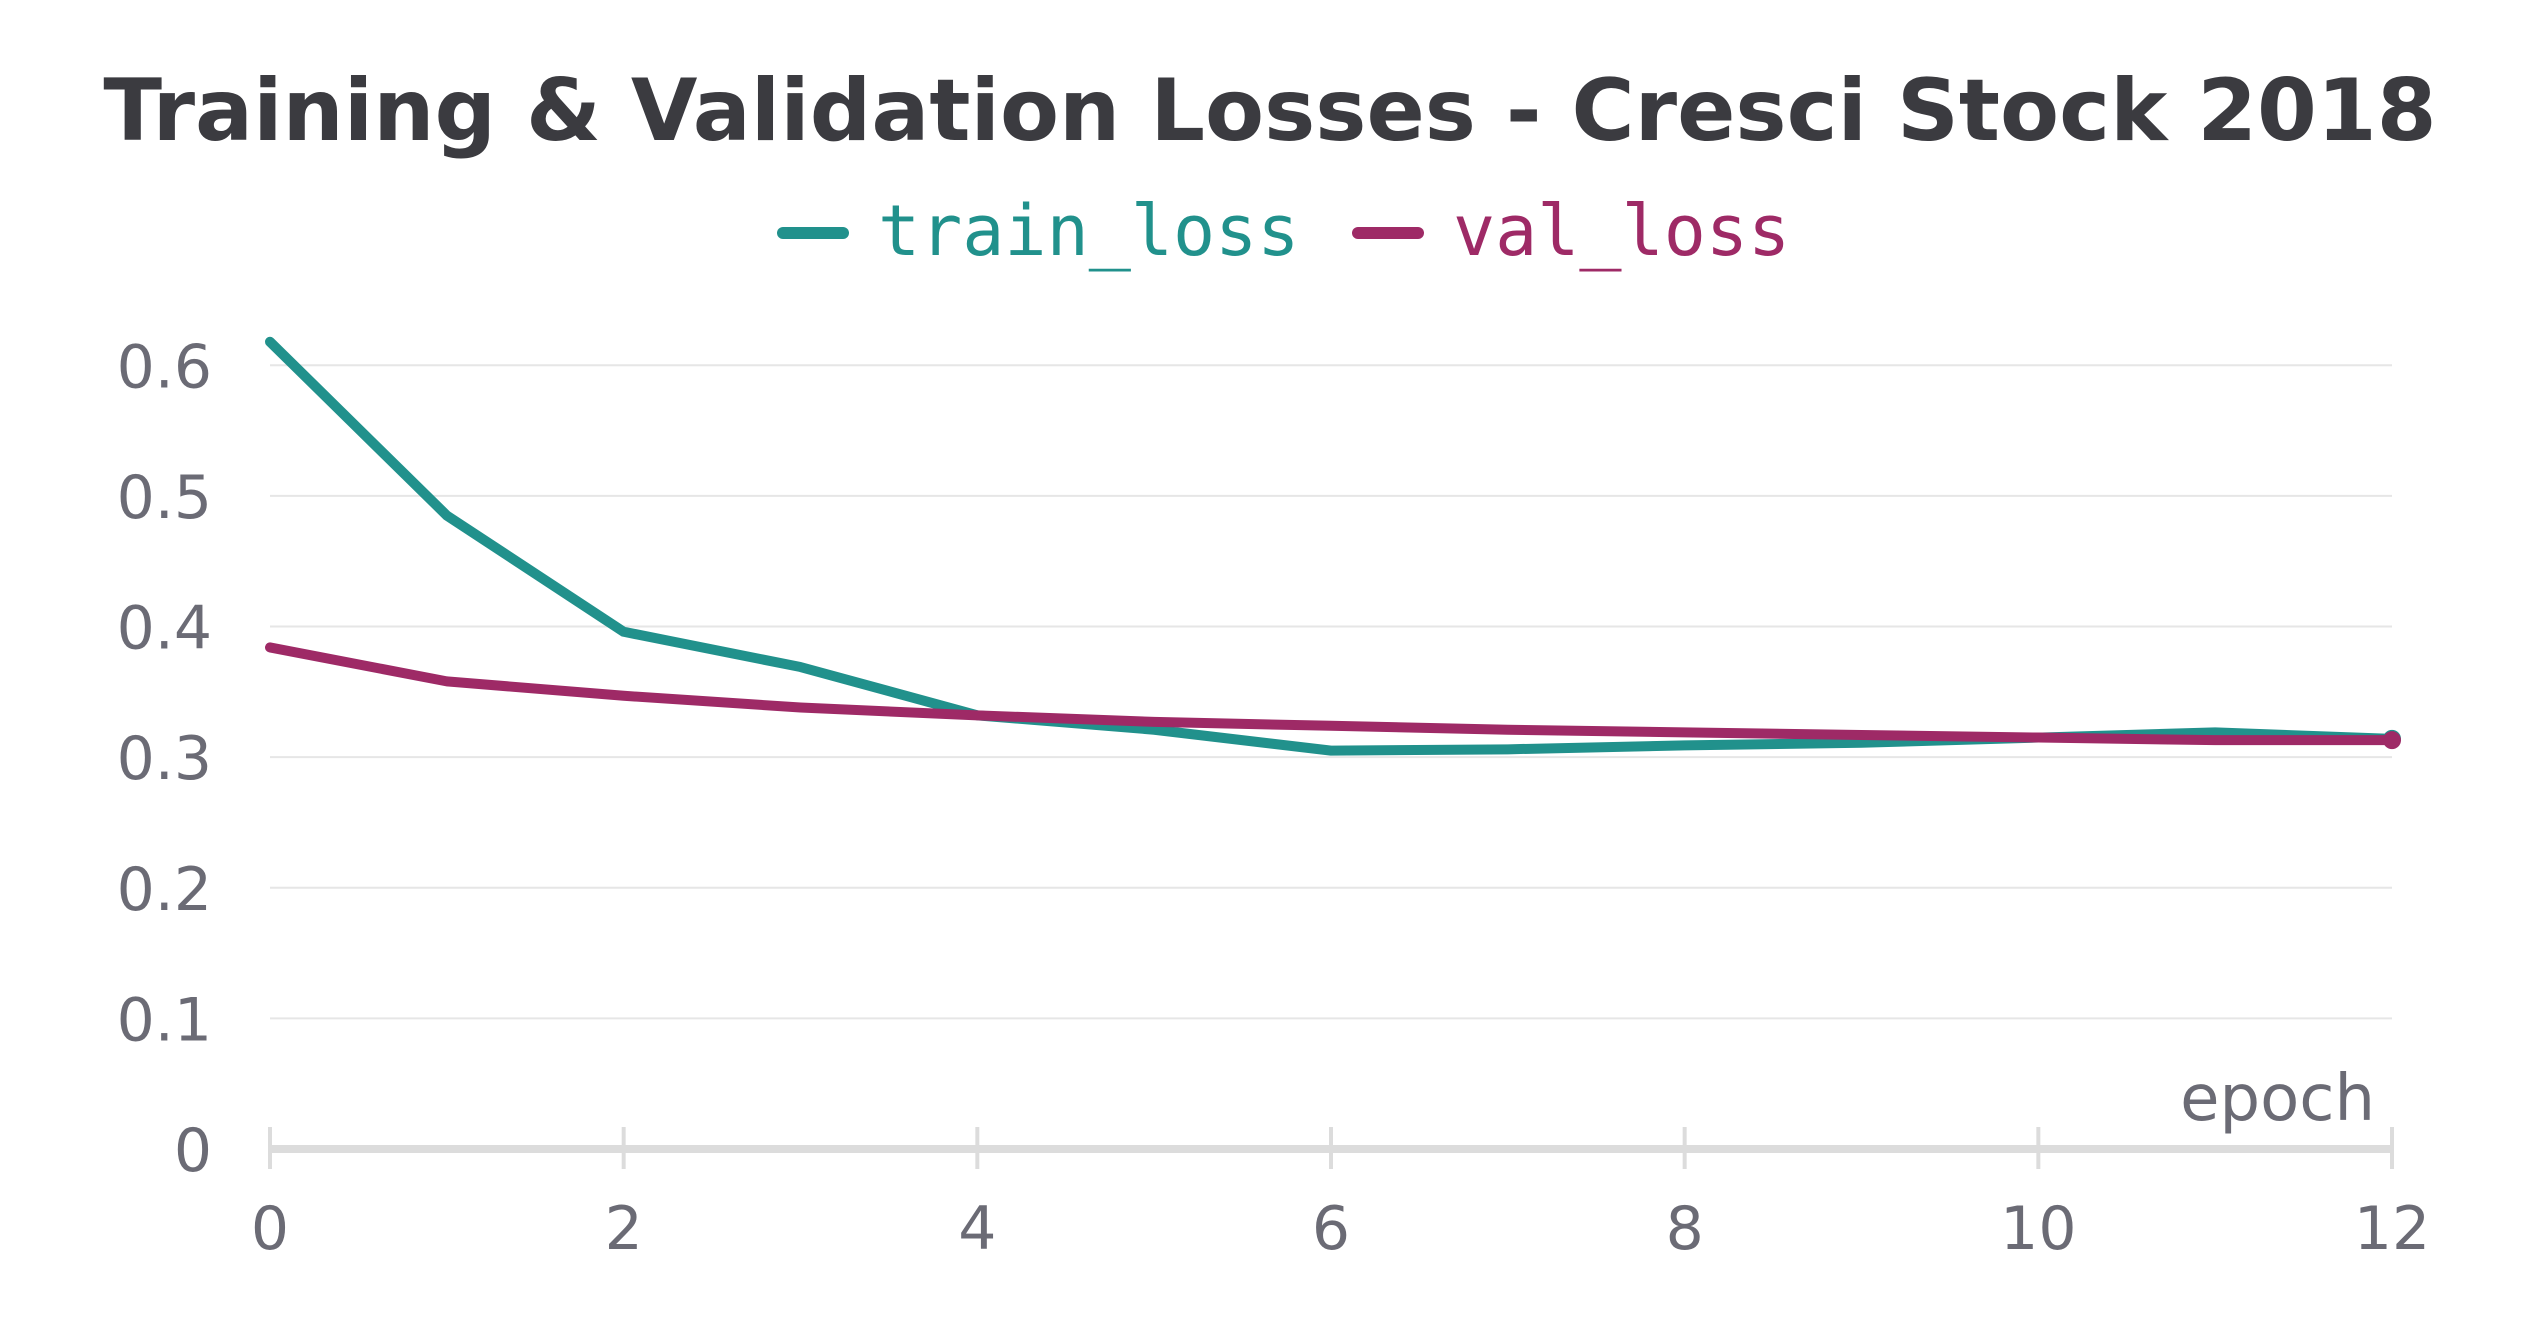 The height and width of the screenshot is (1332, 2528). I want to click on legend-label-train_loss: train_loss, so click(1088, 231).